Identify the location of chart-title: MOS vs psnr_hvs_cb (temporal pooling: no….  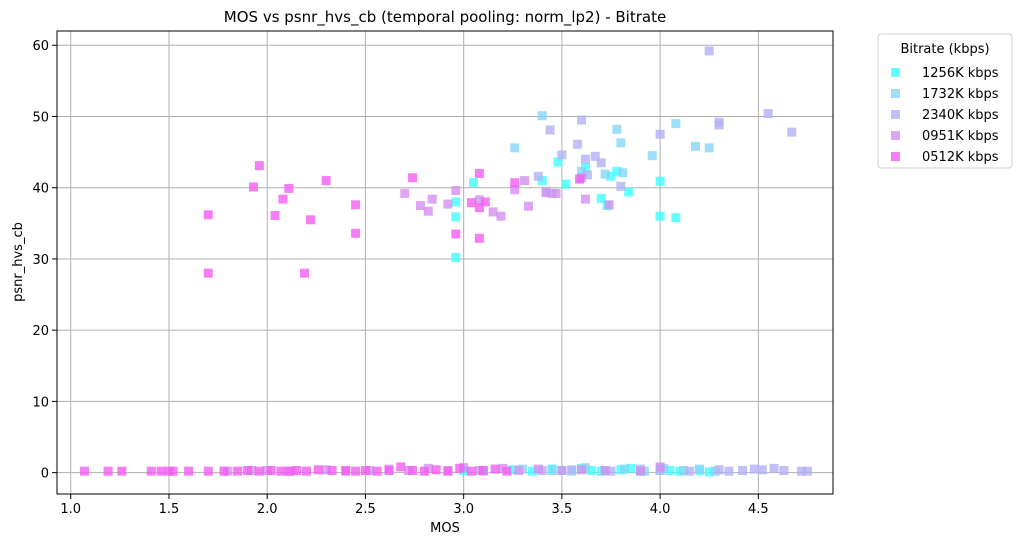
(445, 17).